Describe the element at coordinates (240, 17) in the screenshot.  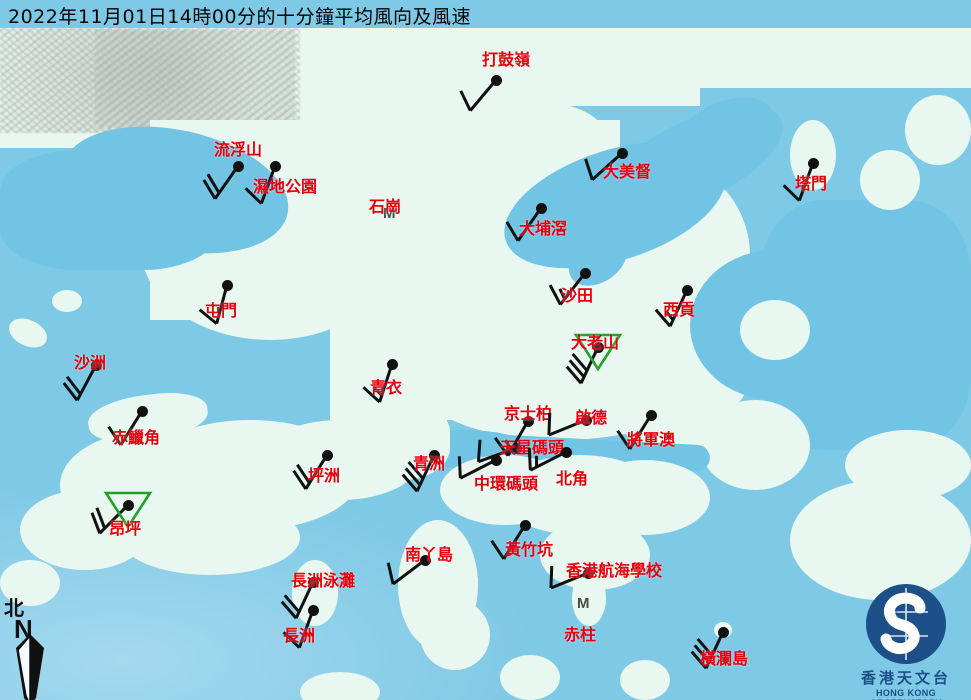
I see `page-title: 2022年11月01日14時00分的十分鐘平均風向及風速` at that location.